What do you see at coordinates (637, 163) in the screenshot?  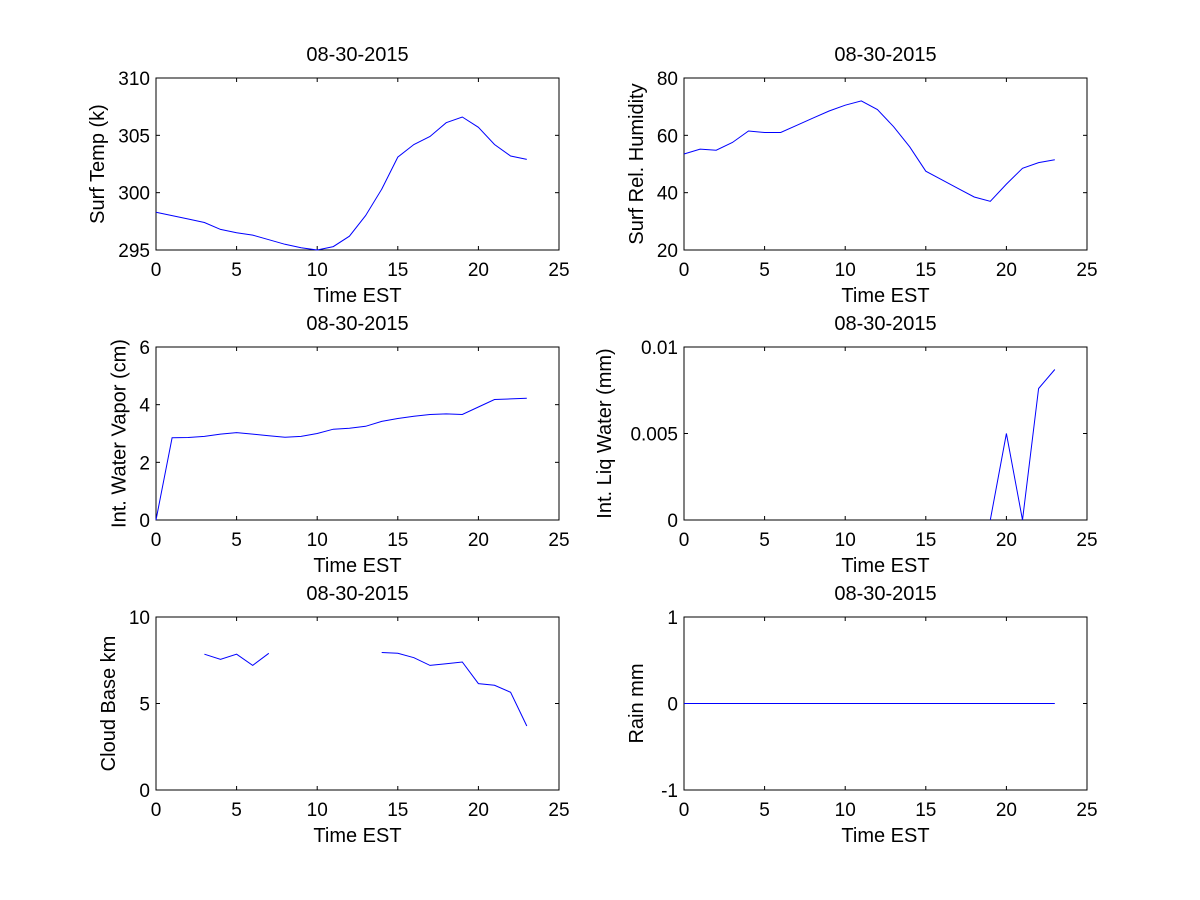 I see `y-axis-label: Surf Rel. Humidity` at bounding box center [637, 163].